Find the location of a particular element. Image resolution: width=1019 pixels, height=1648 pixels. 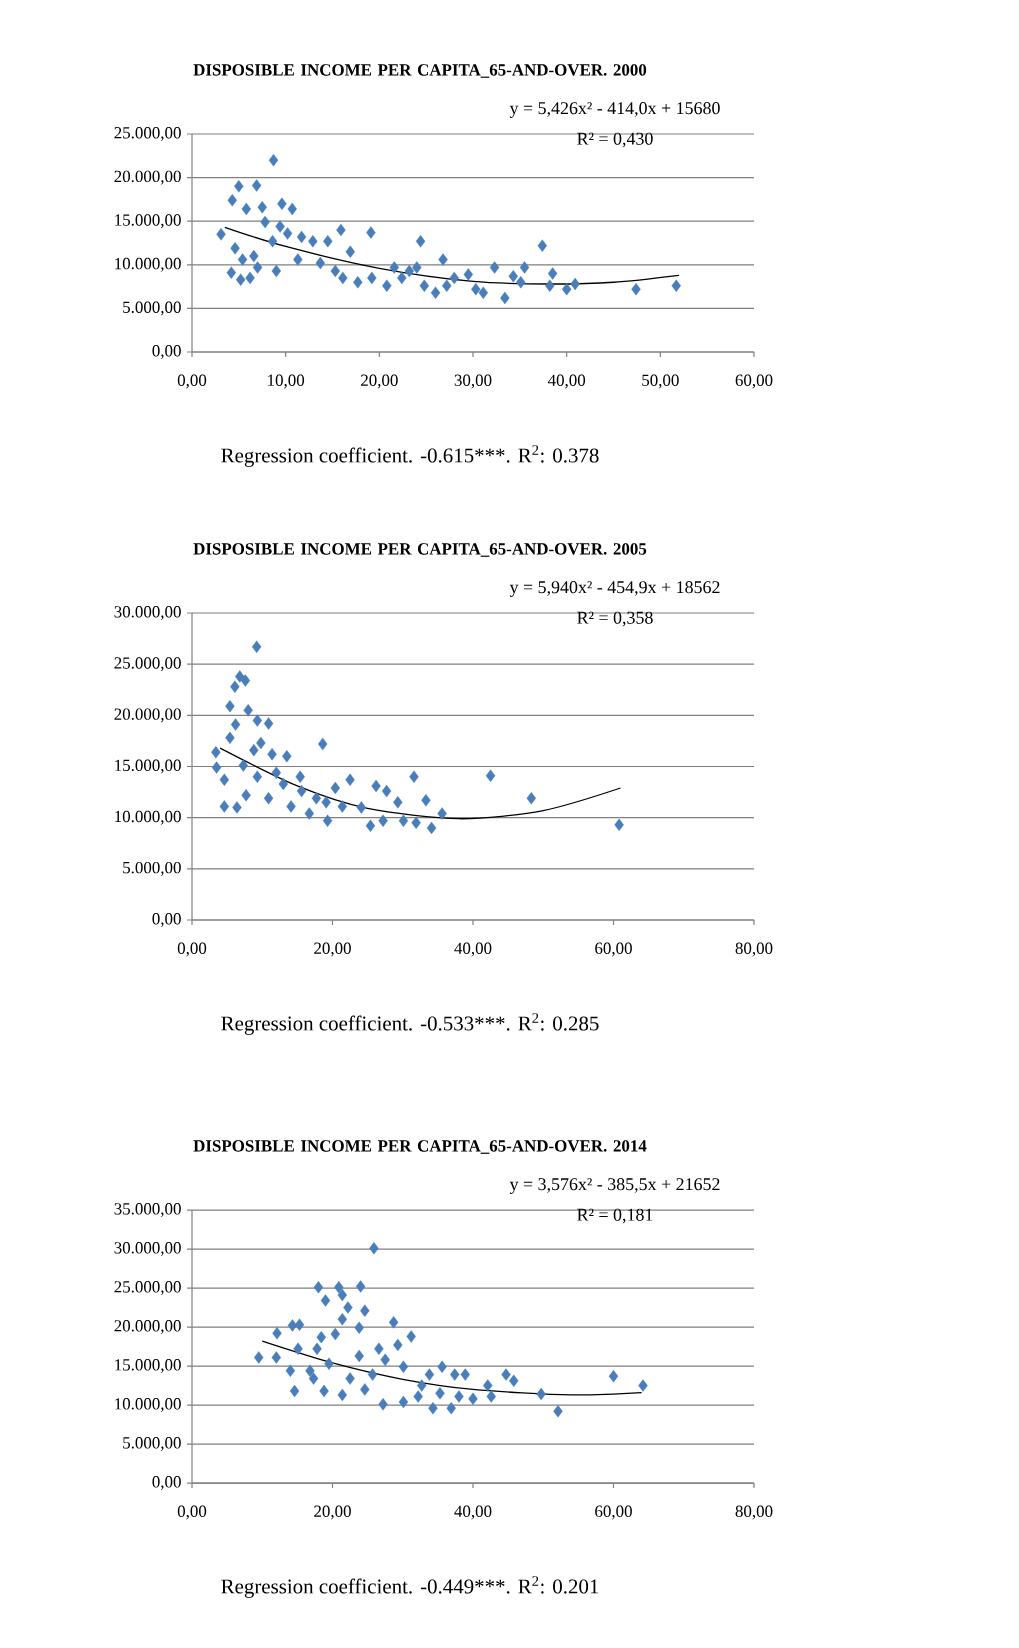

y-tick-label: 15.000,00 is located at coordinates (148, 766).